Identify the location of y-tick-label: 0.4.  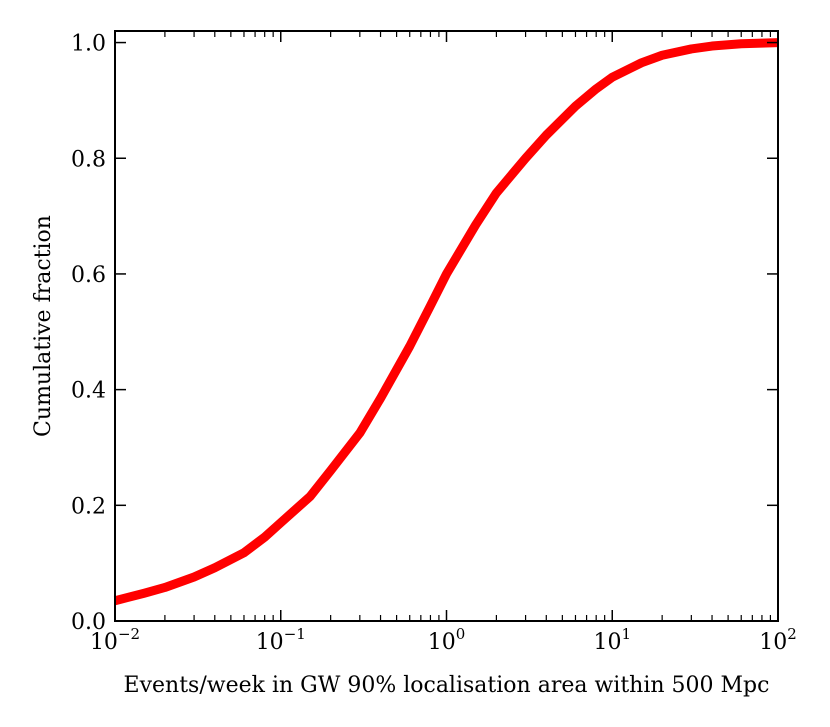
(88, 391).